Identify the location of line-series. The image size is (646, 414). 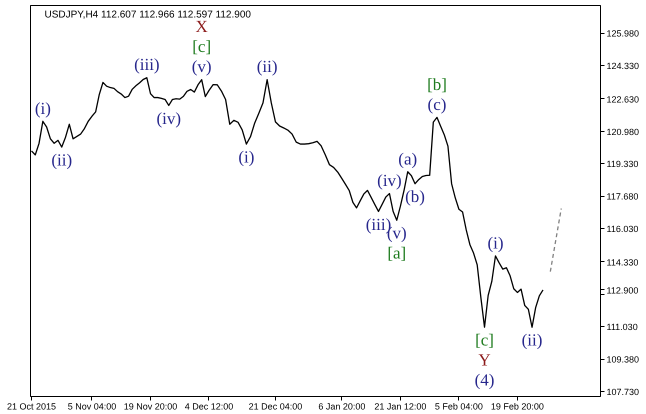
(556, 240).